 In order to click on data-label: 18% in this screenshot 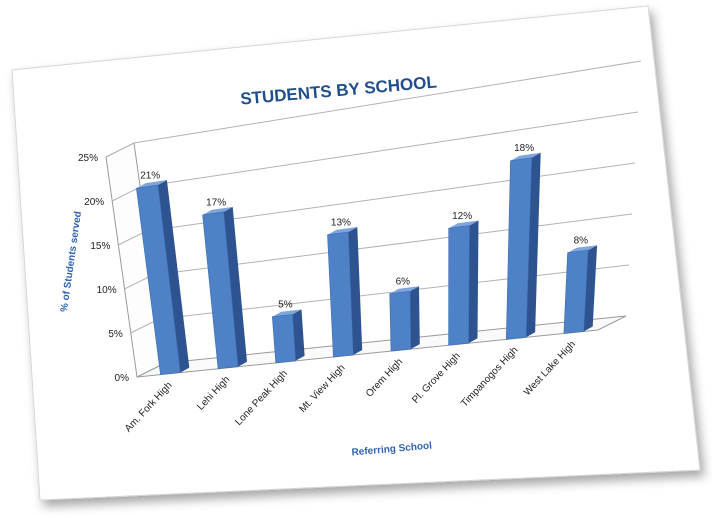, I will do `click(524, 148)`.